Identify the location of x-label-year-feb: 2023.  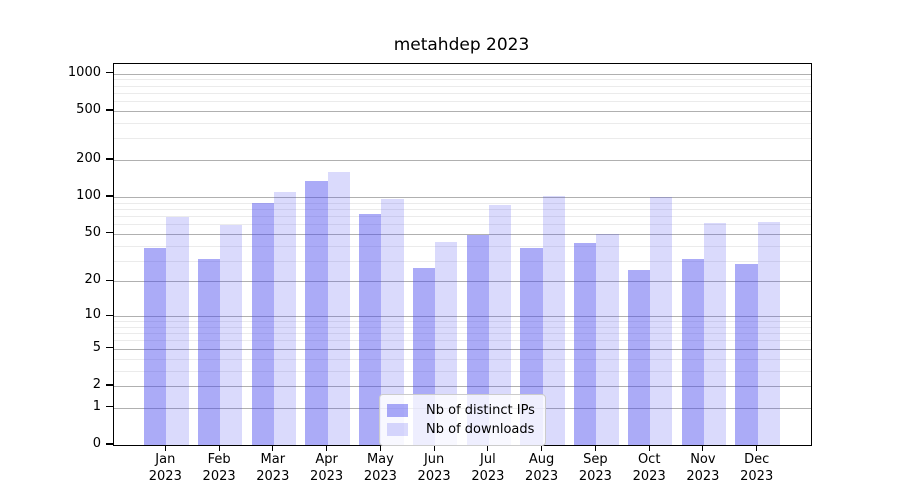
(219, 476).